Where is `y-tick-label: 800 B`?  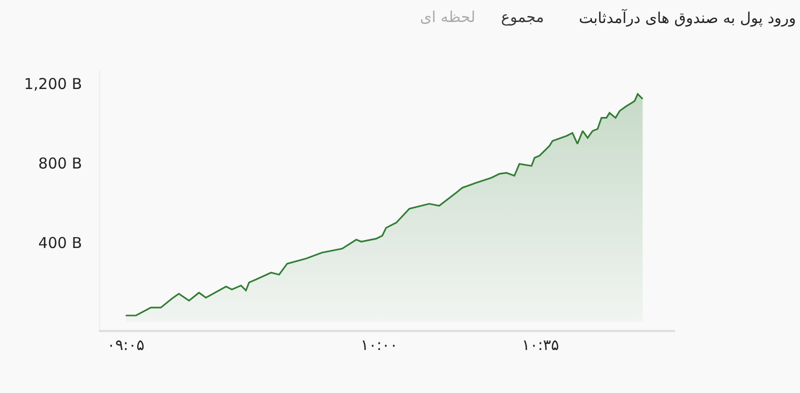
y-tick-label: 800 B is located at coordinates (60, 163).